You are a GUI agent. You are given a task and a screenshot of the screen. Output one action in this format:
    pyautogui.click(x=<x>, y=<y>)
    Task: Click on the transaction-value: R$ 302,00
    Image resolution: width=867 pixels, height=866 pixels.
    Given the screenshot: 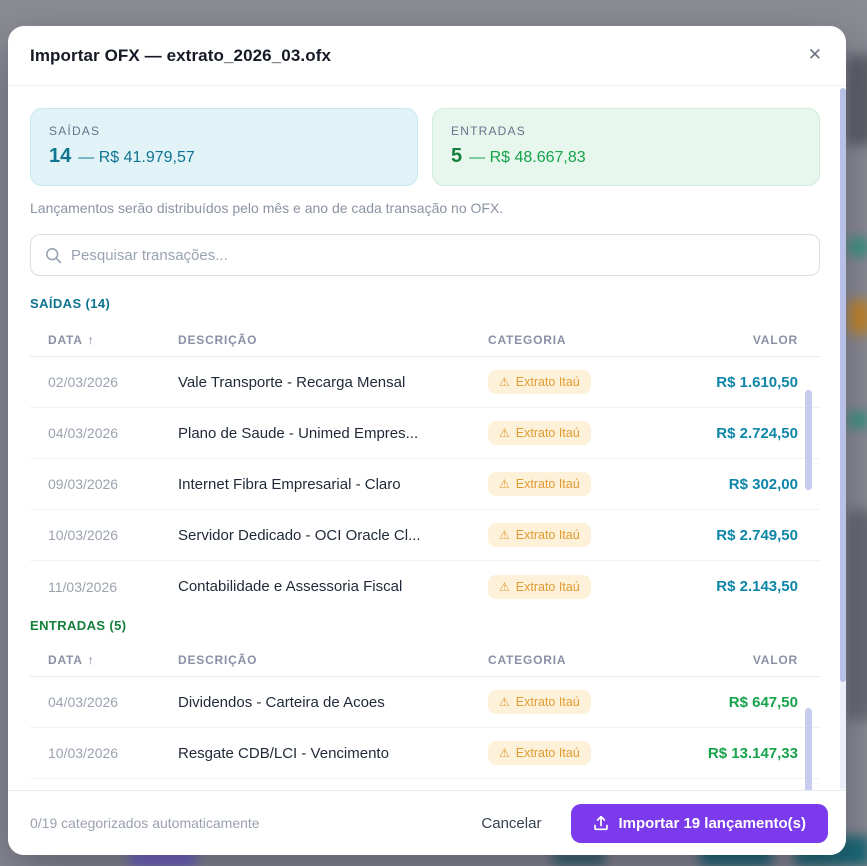 What is the action you would take?
    pyautogui.click(x=763, y=484)
    